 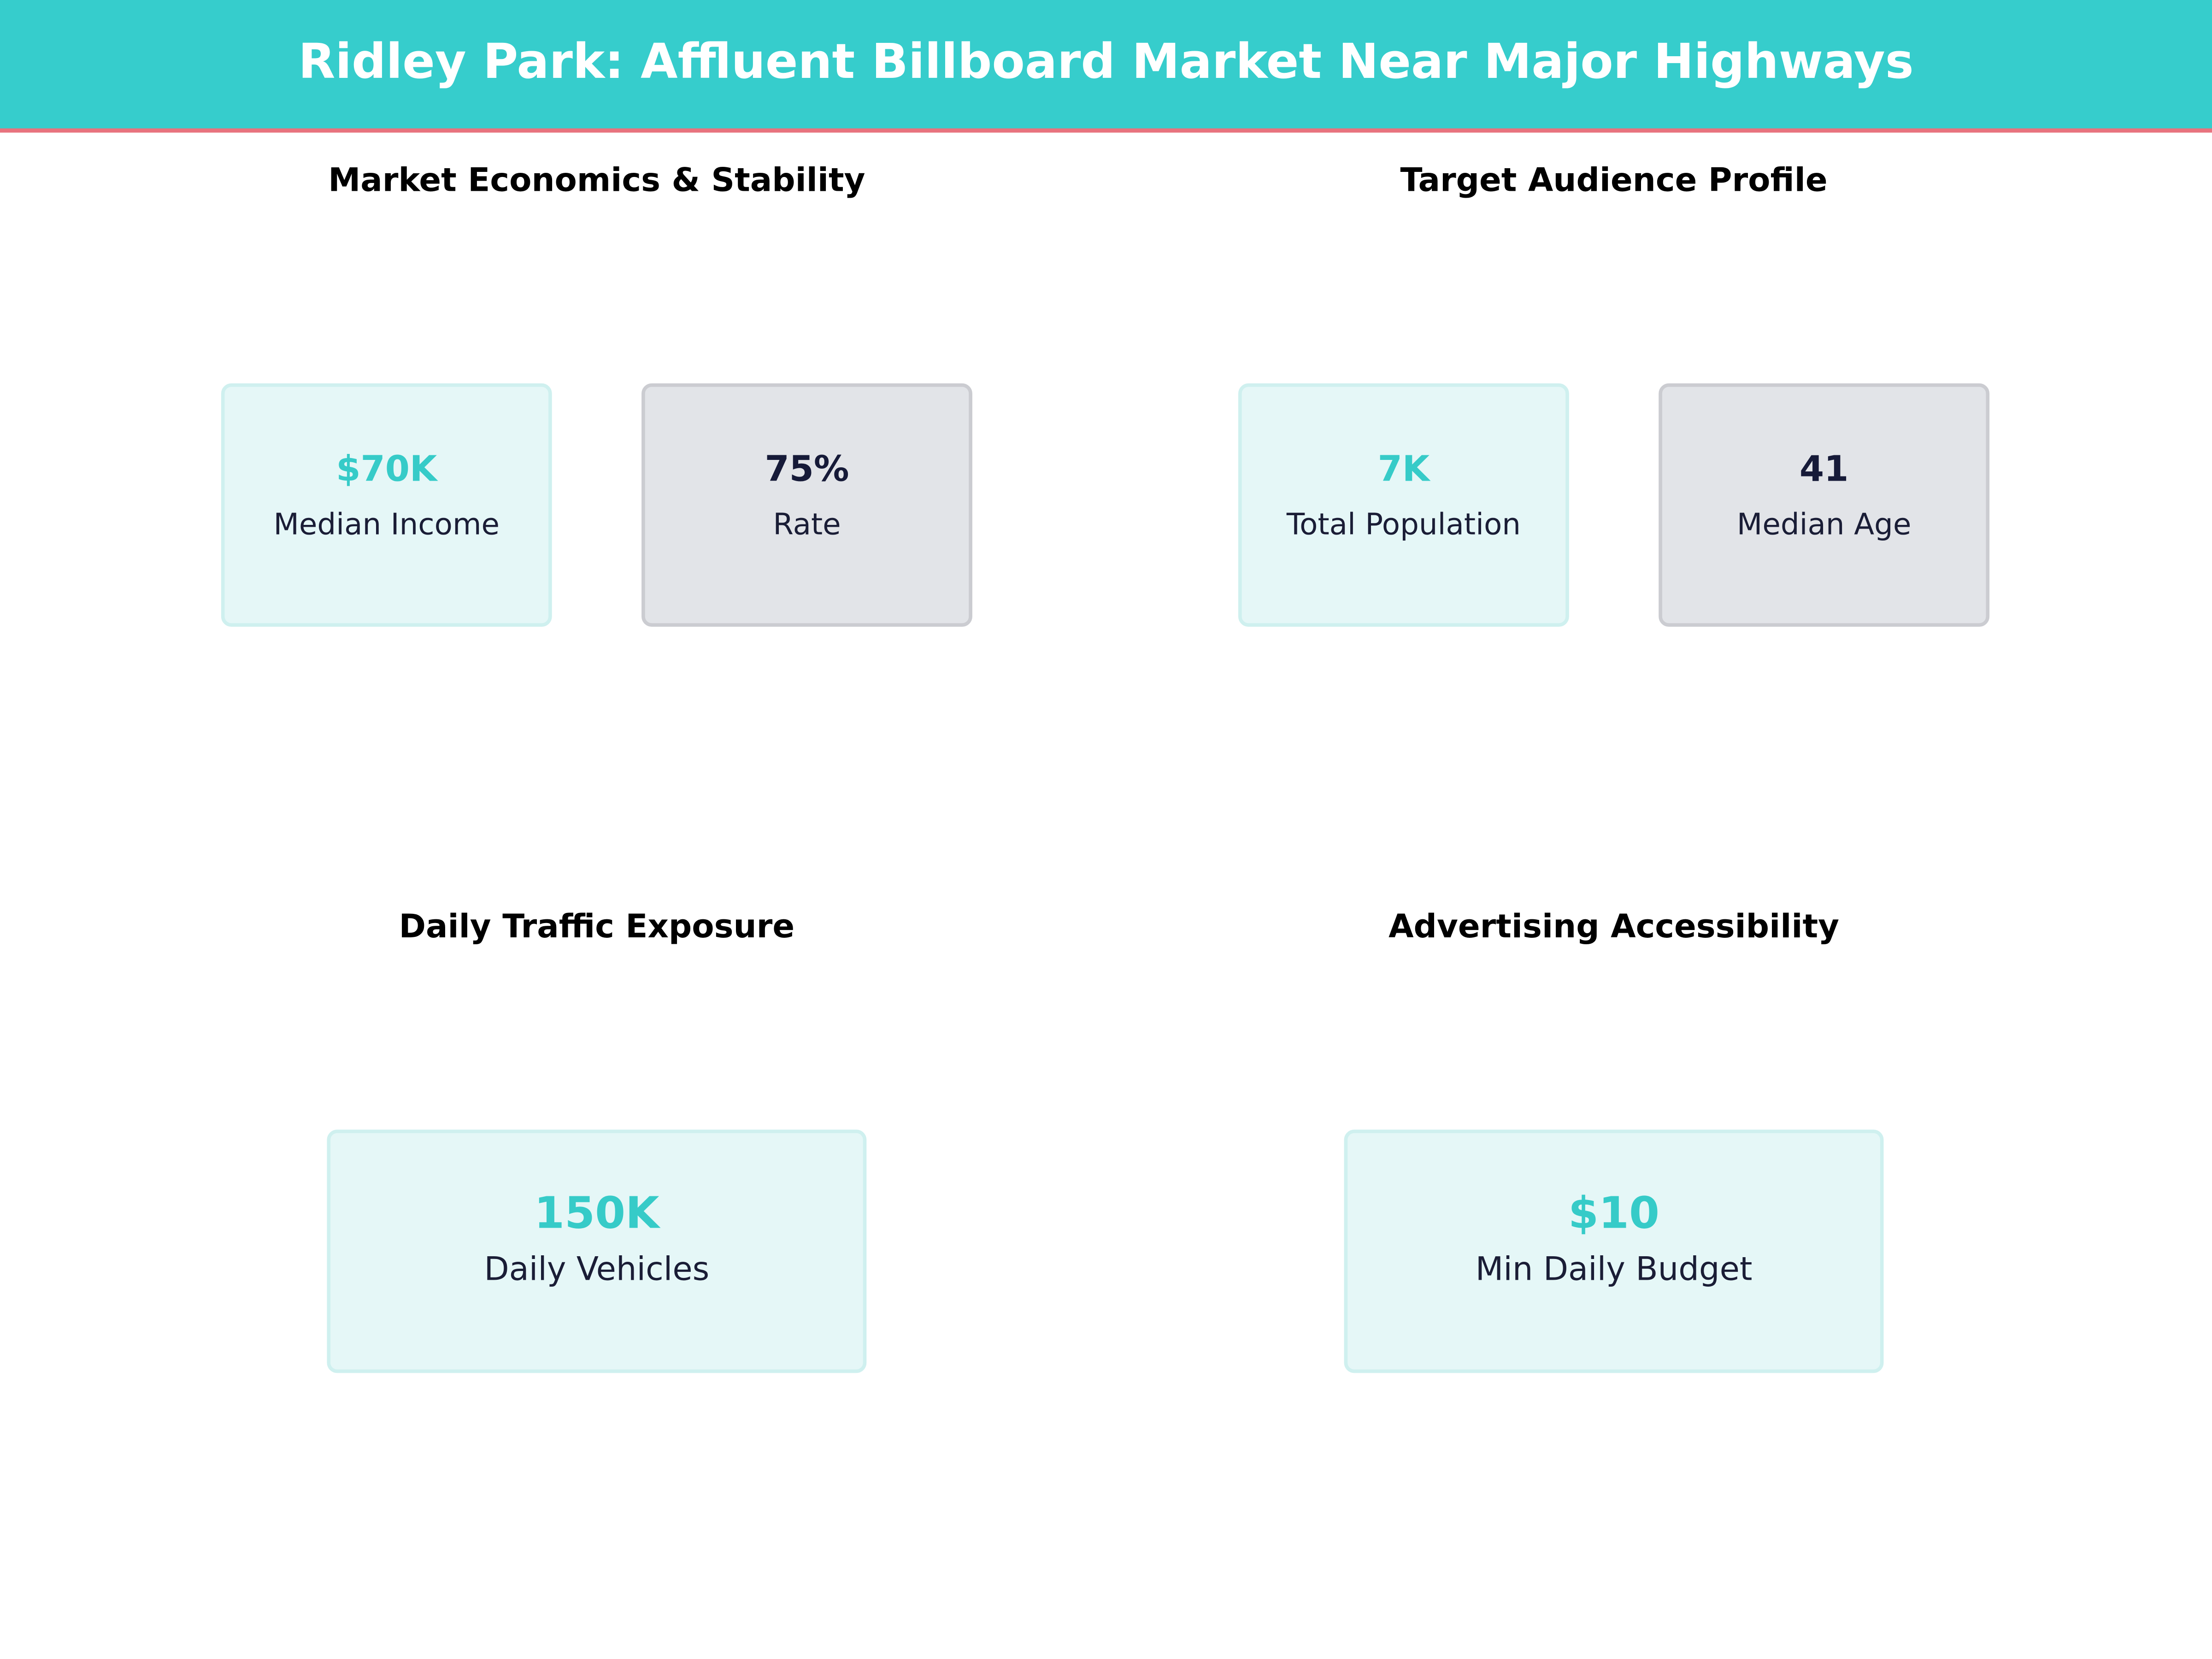 What do you see at coordinates (596, 1269) in the screenshot?
I see `stat-label: Daily Vehicles` at bounding box center [596, 1269].